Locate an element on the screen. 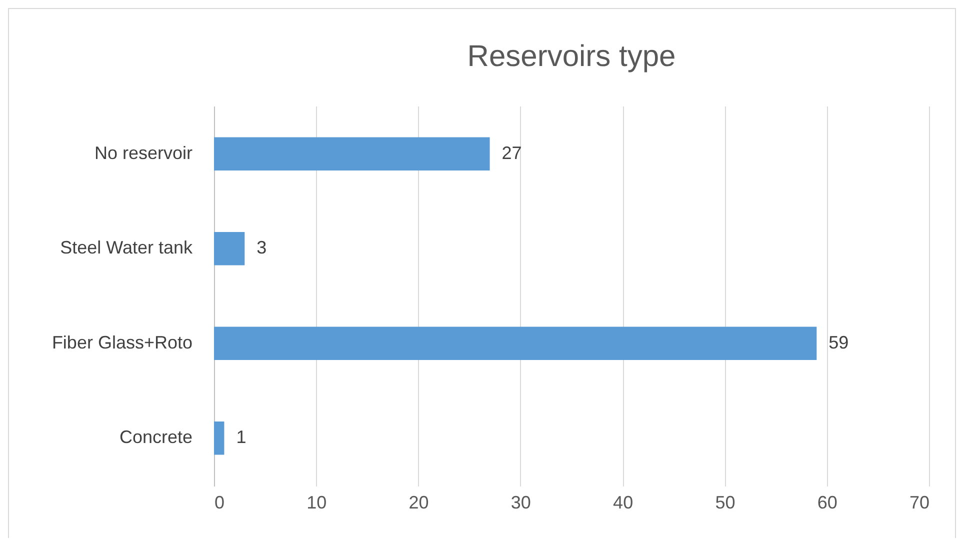 This screenshot has height=540, width=958. x-tick-label: 40 is located at coordinates (623, 502).